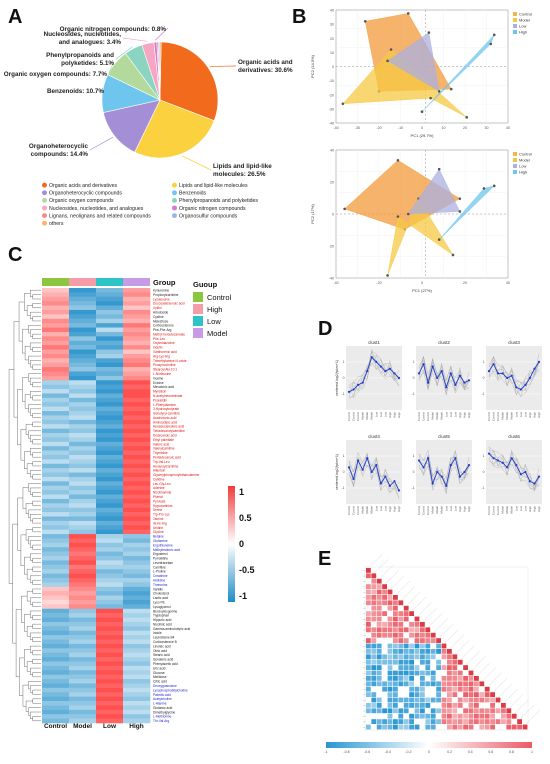  Describe the element at coordinates (164, 449) in the screenshot. I see `row-label: Valerylcarnitine` at that location.